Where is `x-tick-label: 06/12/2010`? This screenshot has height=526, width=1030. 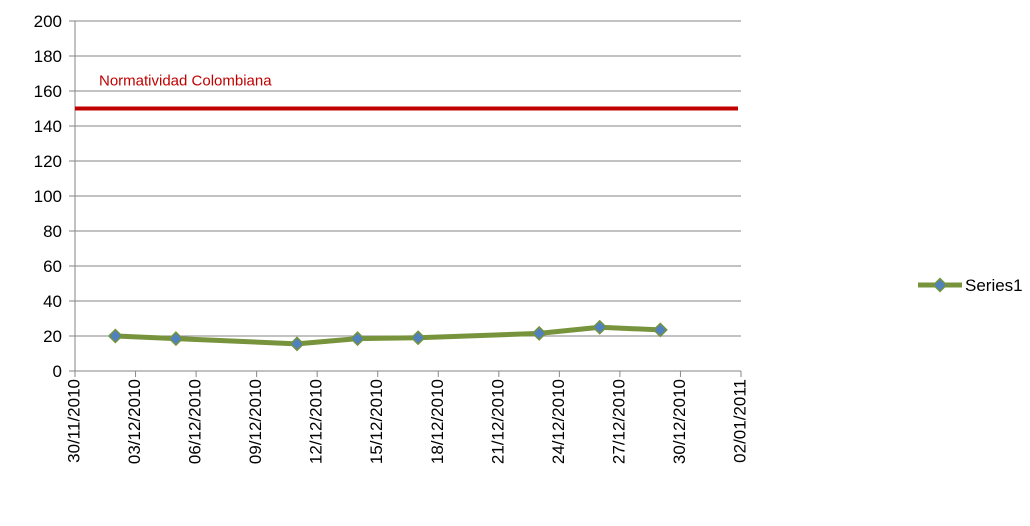 x-tick-label: 06/12/2010 is located at coordinates (195, 421).